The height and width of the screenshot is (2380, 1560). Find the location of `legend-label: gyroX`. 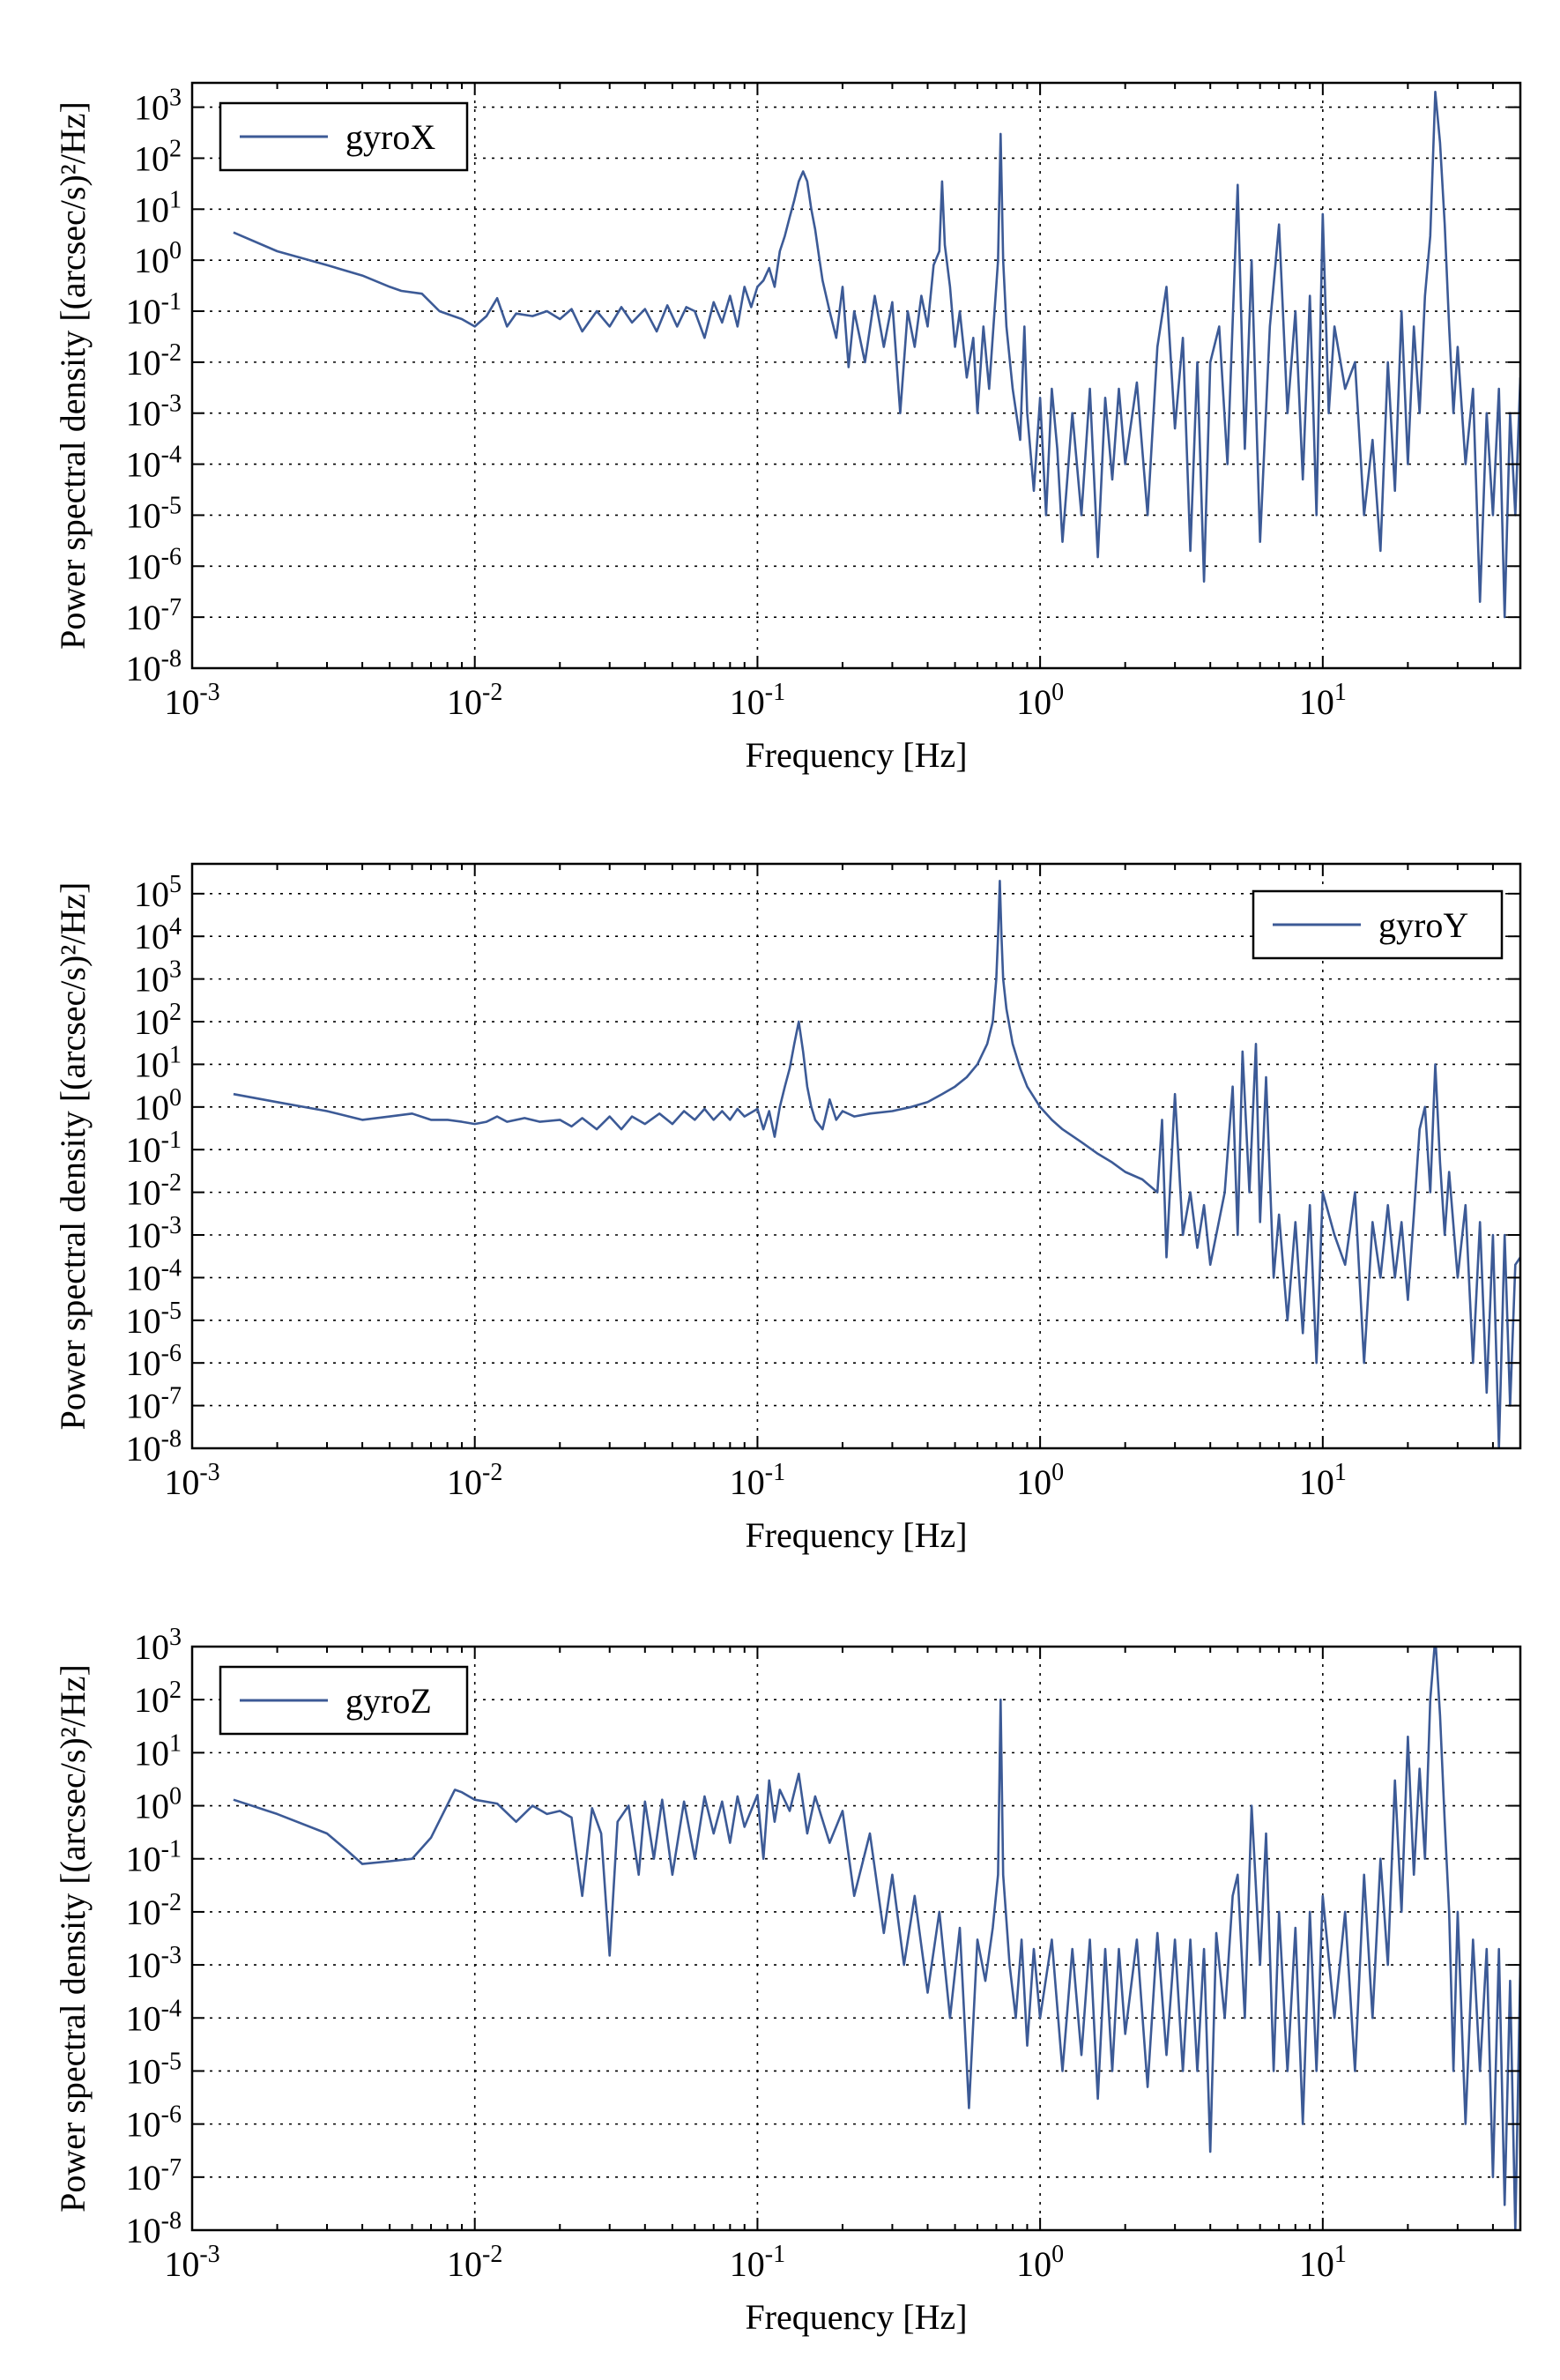

legend-label: gyroX is located at coordinates (390, 137).